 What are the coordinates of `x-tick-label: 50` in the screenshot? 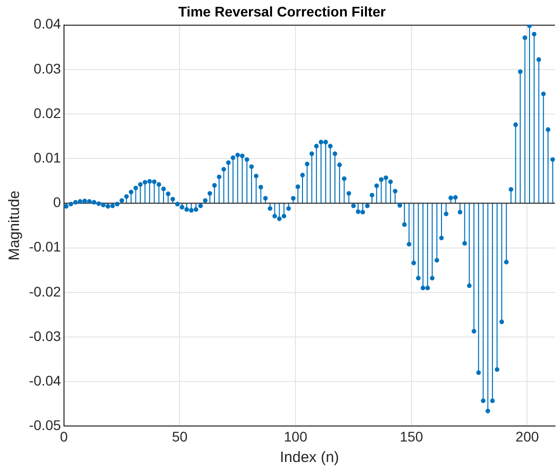 It's located at (180, 436).